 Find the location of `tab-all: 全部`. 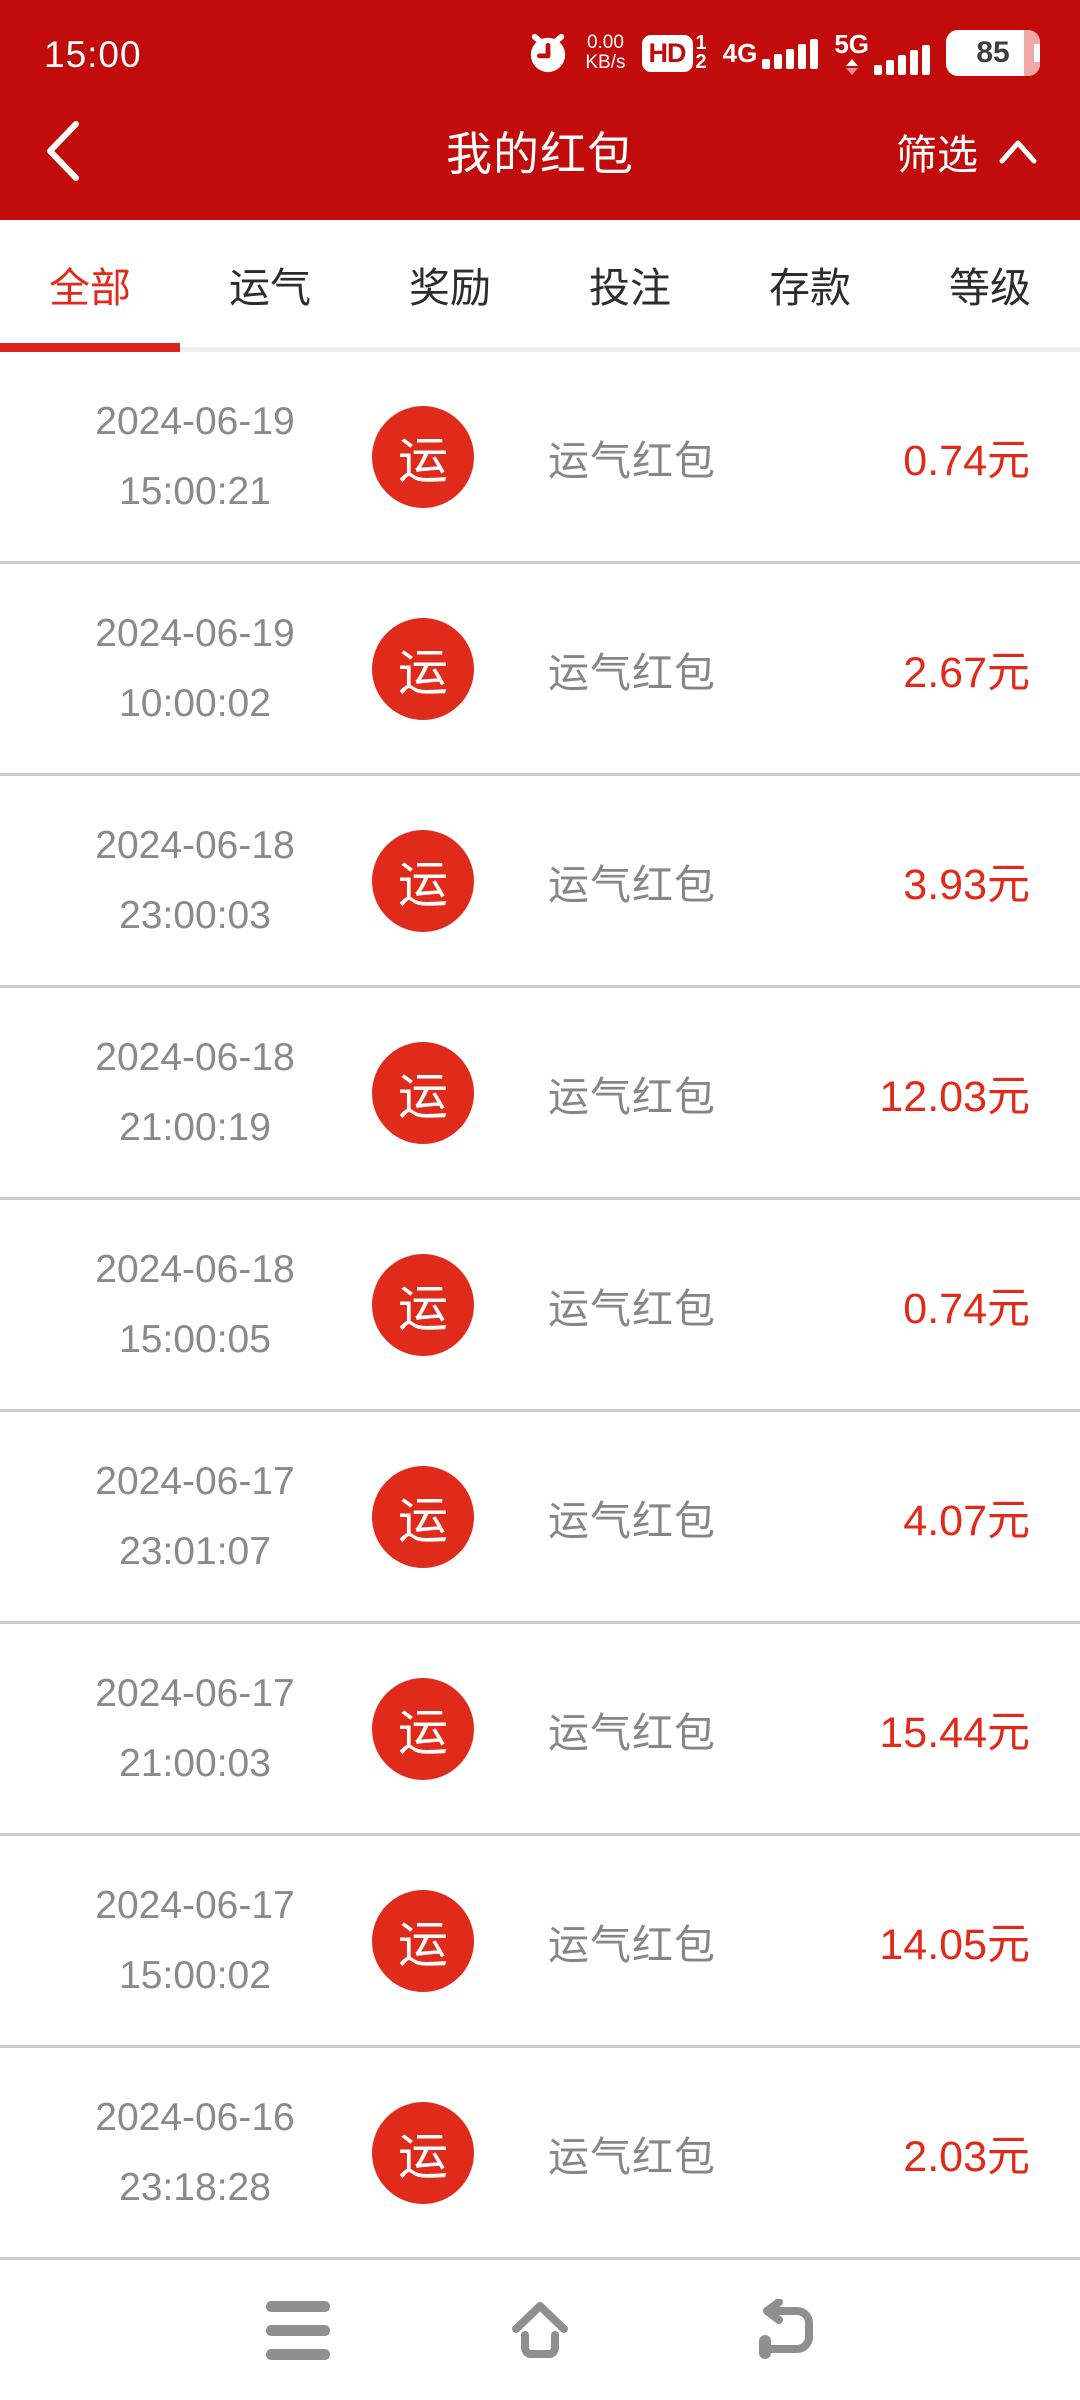

tab-all: 全部 is located at coordinates (90, 286).